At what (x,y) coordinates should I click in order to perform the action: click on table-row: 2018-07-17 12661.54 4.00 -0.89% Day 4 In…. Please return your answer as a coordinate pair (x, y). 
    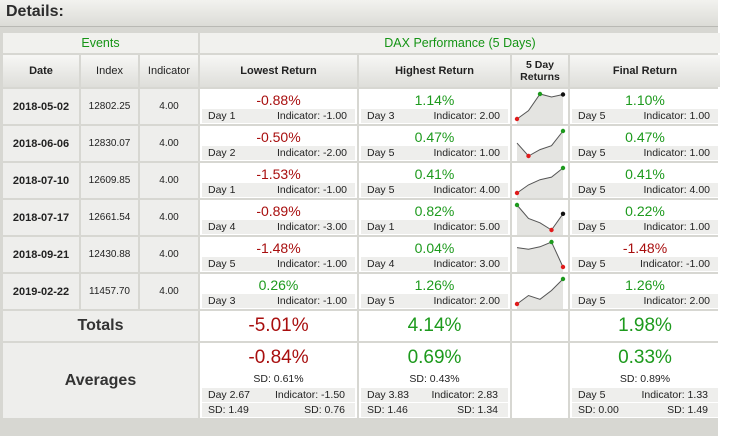
    Looking at the image, I should click on (361, 217).